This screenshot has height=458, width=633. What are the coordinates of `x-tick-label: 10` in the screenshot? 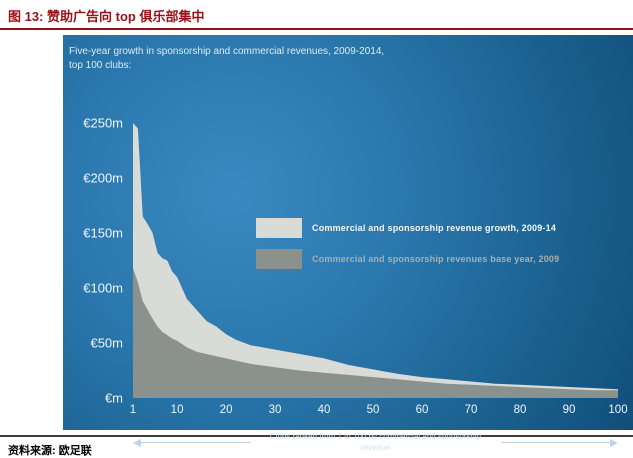 It's located at (177, 410).